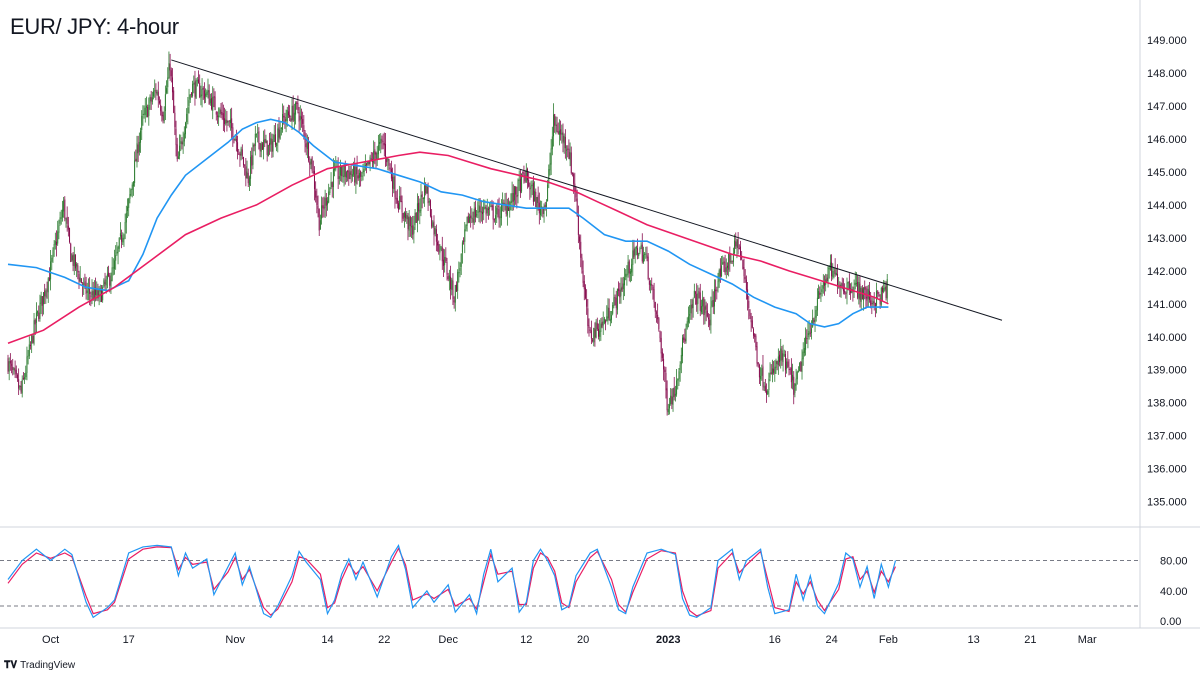 This screenshot has height=675, width=1200. I want to click on time-axis: Oct 17 Nov 14 22 Dec 12 20 2023 16 24 Feb 13 21 Mar, so click(569, 640).